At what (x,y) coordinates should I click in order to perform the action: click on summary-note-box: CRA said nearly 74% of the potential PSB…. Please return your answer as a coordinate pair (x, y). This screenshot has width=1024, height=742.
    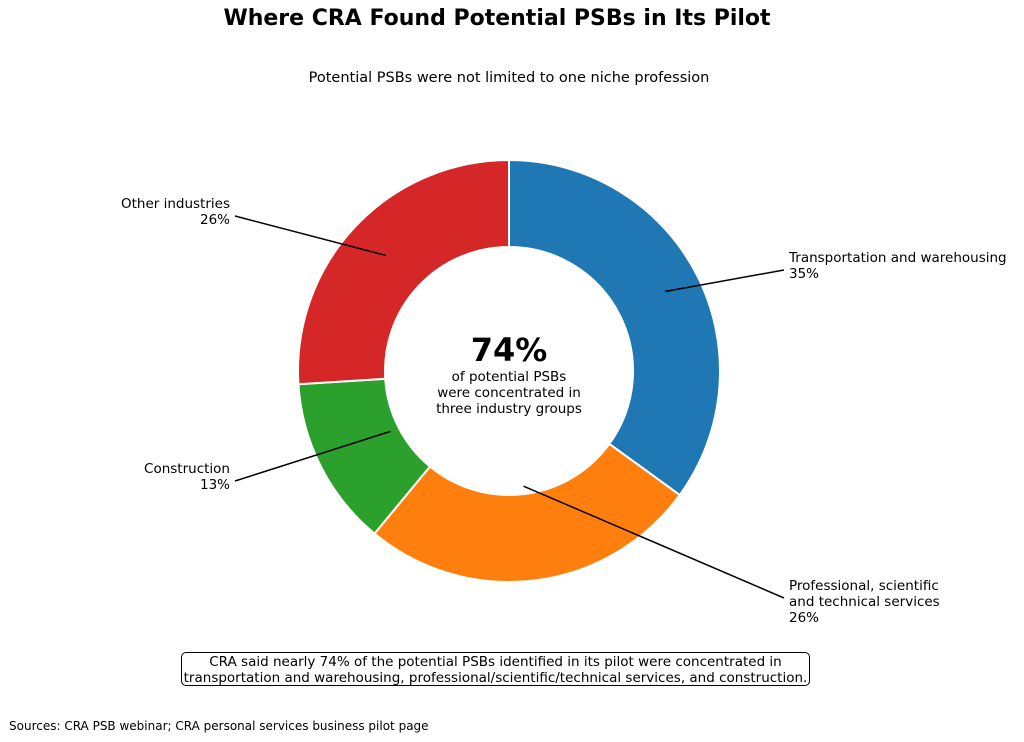
    Looking at the image, I should click on (495, 669).